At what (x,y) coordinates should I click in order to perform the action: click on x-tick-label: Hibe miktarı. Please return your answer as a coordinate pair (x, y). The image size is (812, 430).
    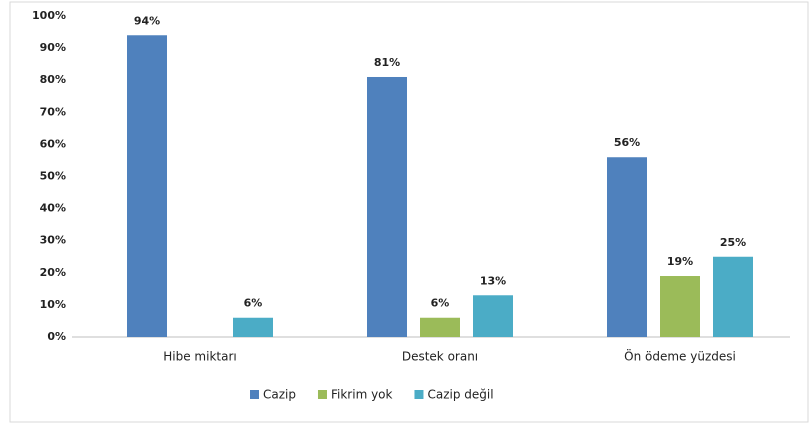
    Looking at the image, I should click on (199, 357).